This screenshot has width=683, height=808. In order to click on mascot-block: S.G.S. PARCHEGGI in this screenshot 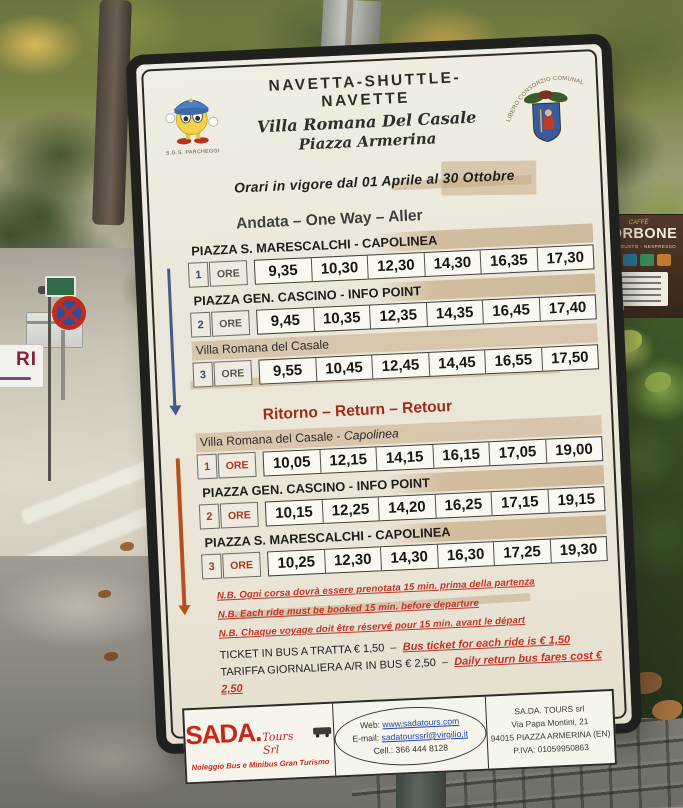, I will do `click(191, 115)`.